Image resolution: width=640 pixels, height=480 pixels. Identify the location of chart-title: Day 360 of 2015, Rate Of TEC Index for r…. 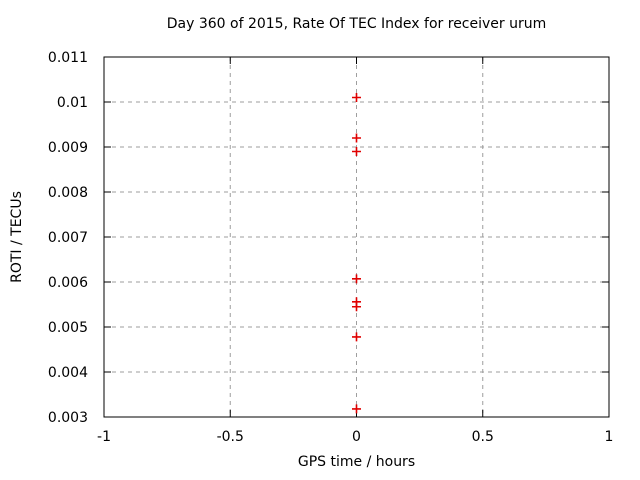
(356, 24).